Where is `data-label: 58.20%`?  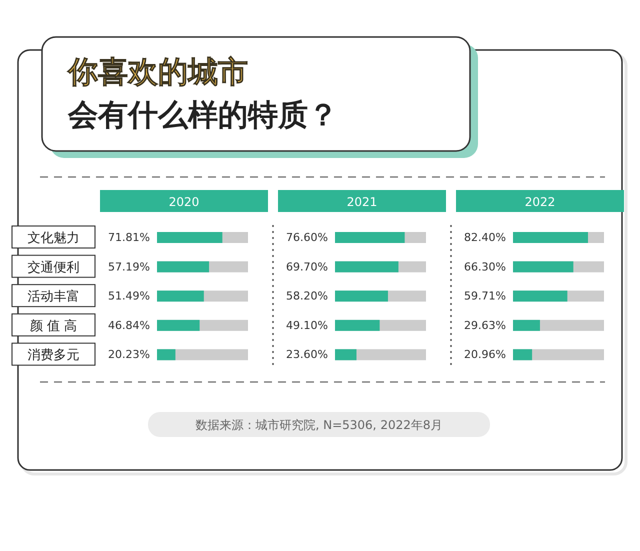 data-label: 58.20% is located at coordinates (307, 296).